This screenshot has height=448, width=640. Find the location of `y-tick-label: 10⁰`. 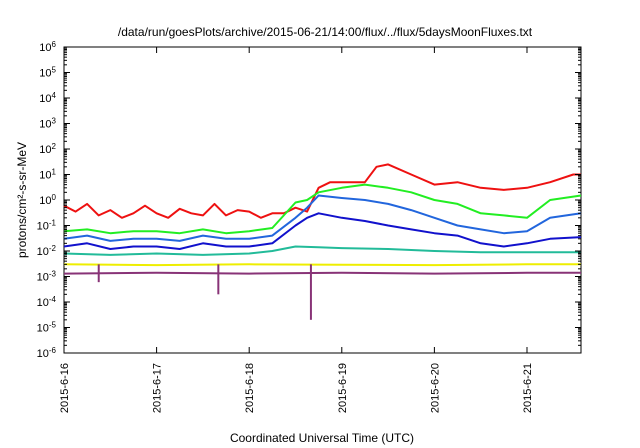

y-tick-label: 10⁰ is located at coordinates (47, 200).